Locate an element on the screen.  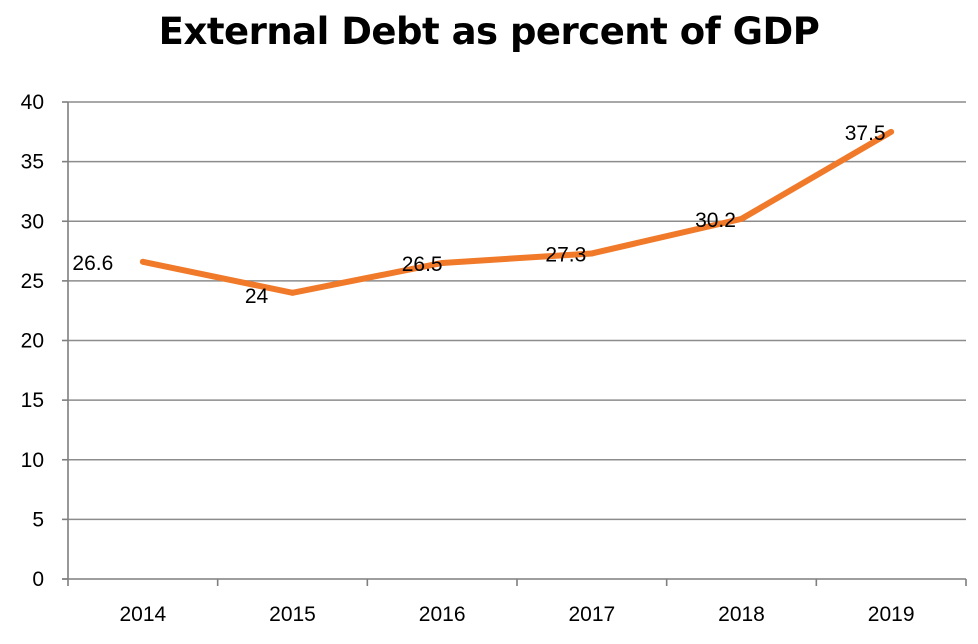
data-label: 26.5 is located at coordinates (422, 264).